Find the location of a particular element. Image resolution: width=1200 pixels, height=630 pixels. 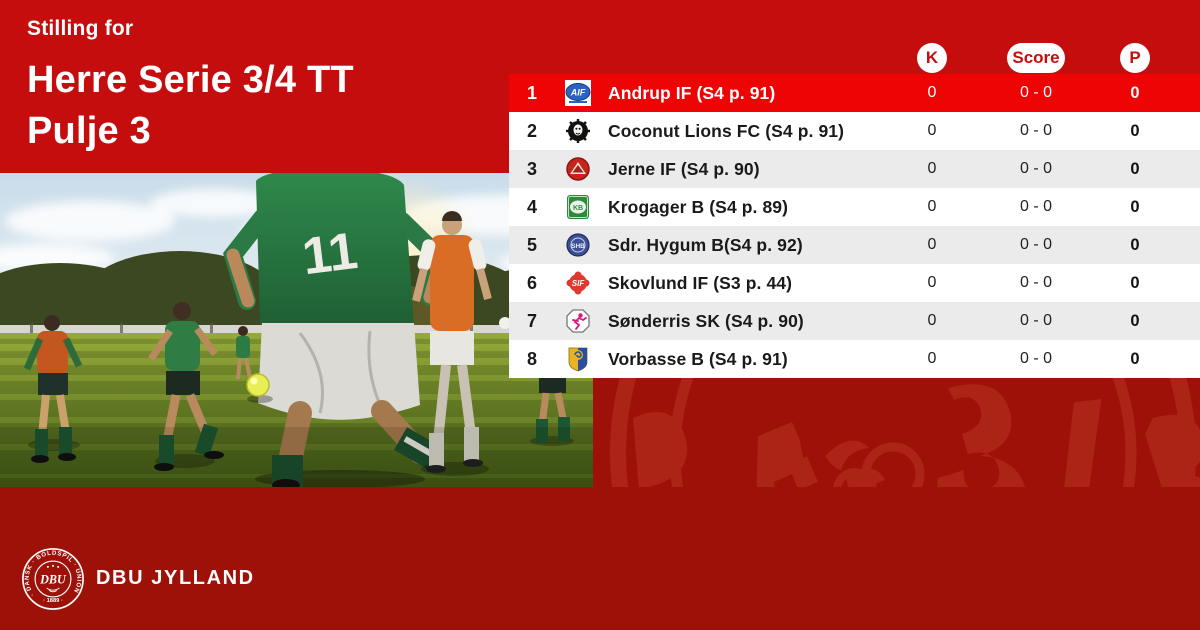

logo-text: SHB is located at coordinates (578, 246).